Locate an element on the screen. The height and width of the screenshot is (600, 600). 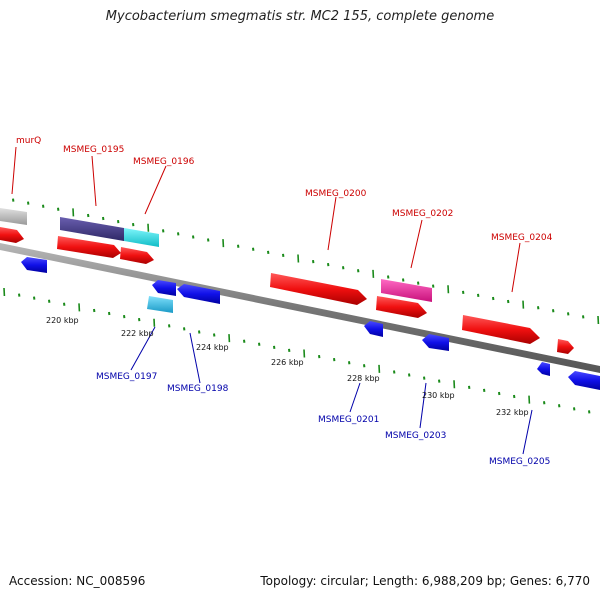
scale-label: 226 kbp is located at coordinates (287, 362).